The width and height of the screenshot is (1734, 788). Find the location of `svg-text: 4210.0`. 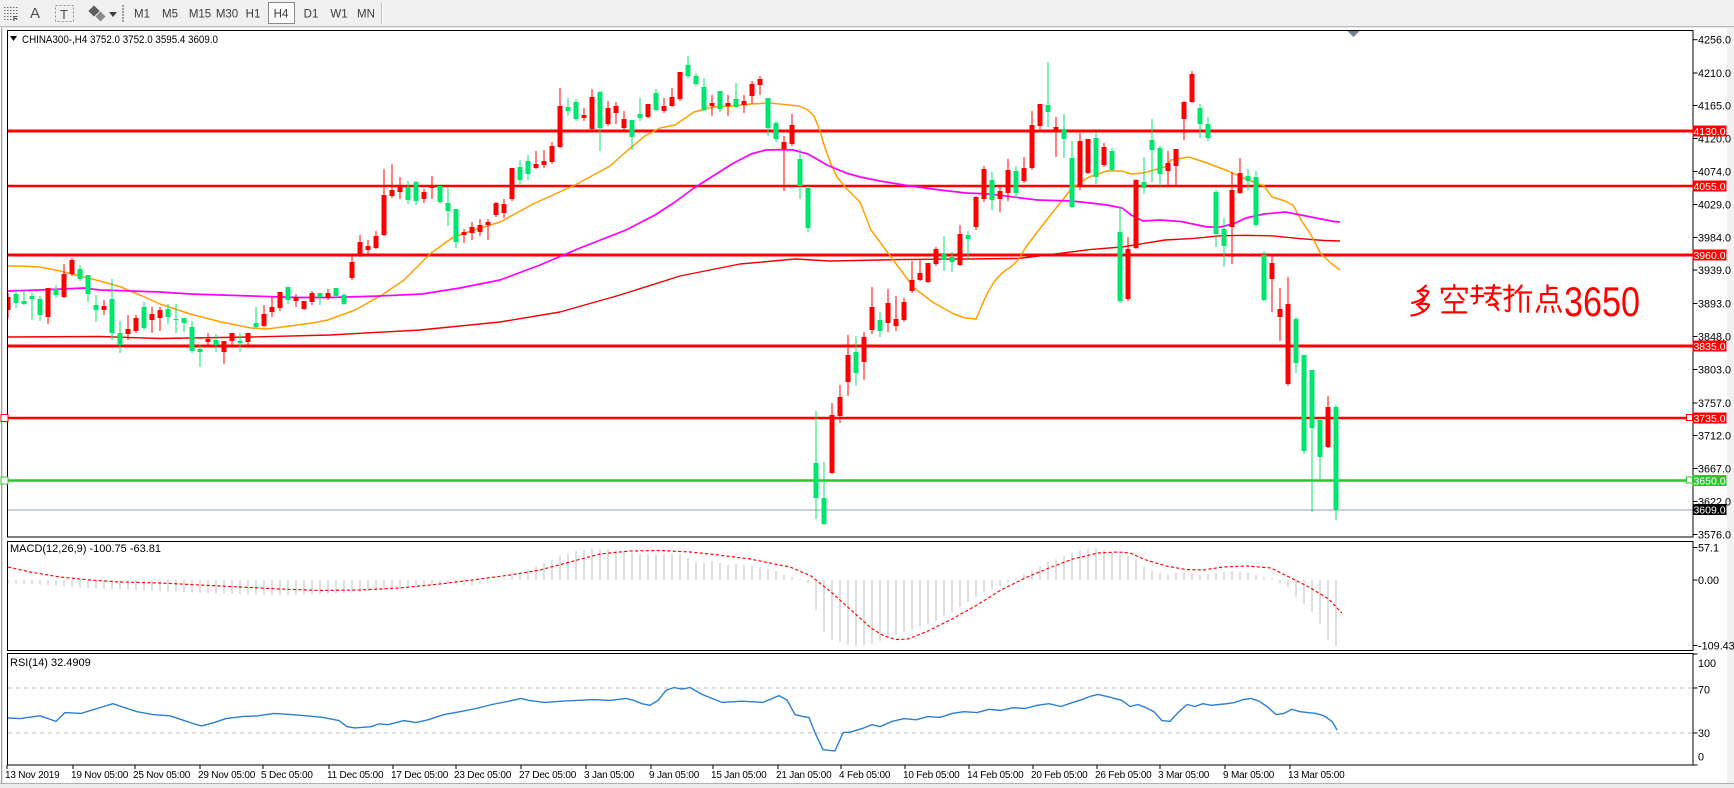

svg-text: 4210.0 is located at coordinates (1714, 74).